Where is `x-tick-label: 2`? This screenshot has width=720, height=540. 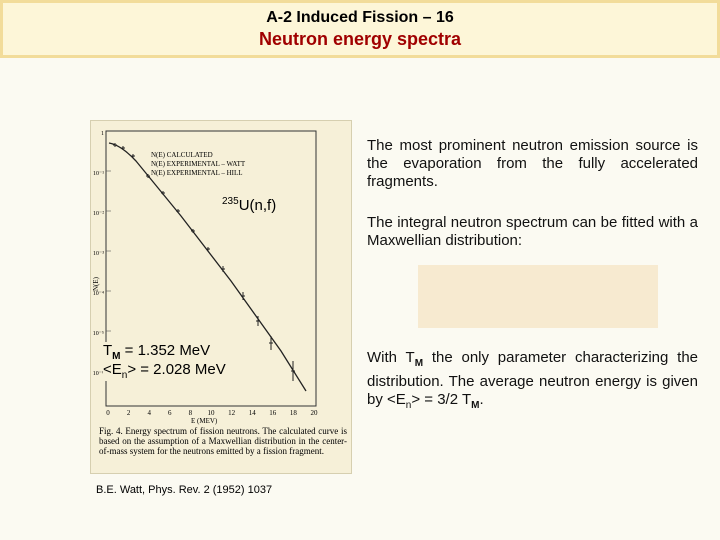 x-tick-label: 2 is located at coordinates (129, 413).